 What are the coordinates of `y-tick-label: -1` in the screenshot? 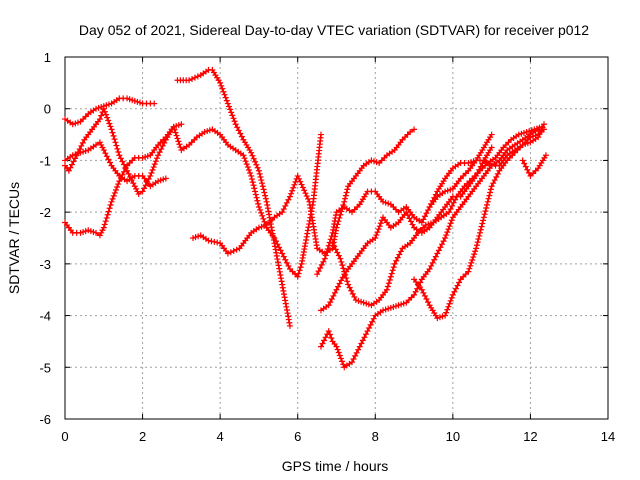 It's located at (45, 160).